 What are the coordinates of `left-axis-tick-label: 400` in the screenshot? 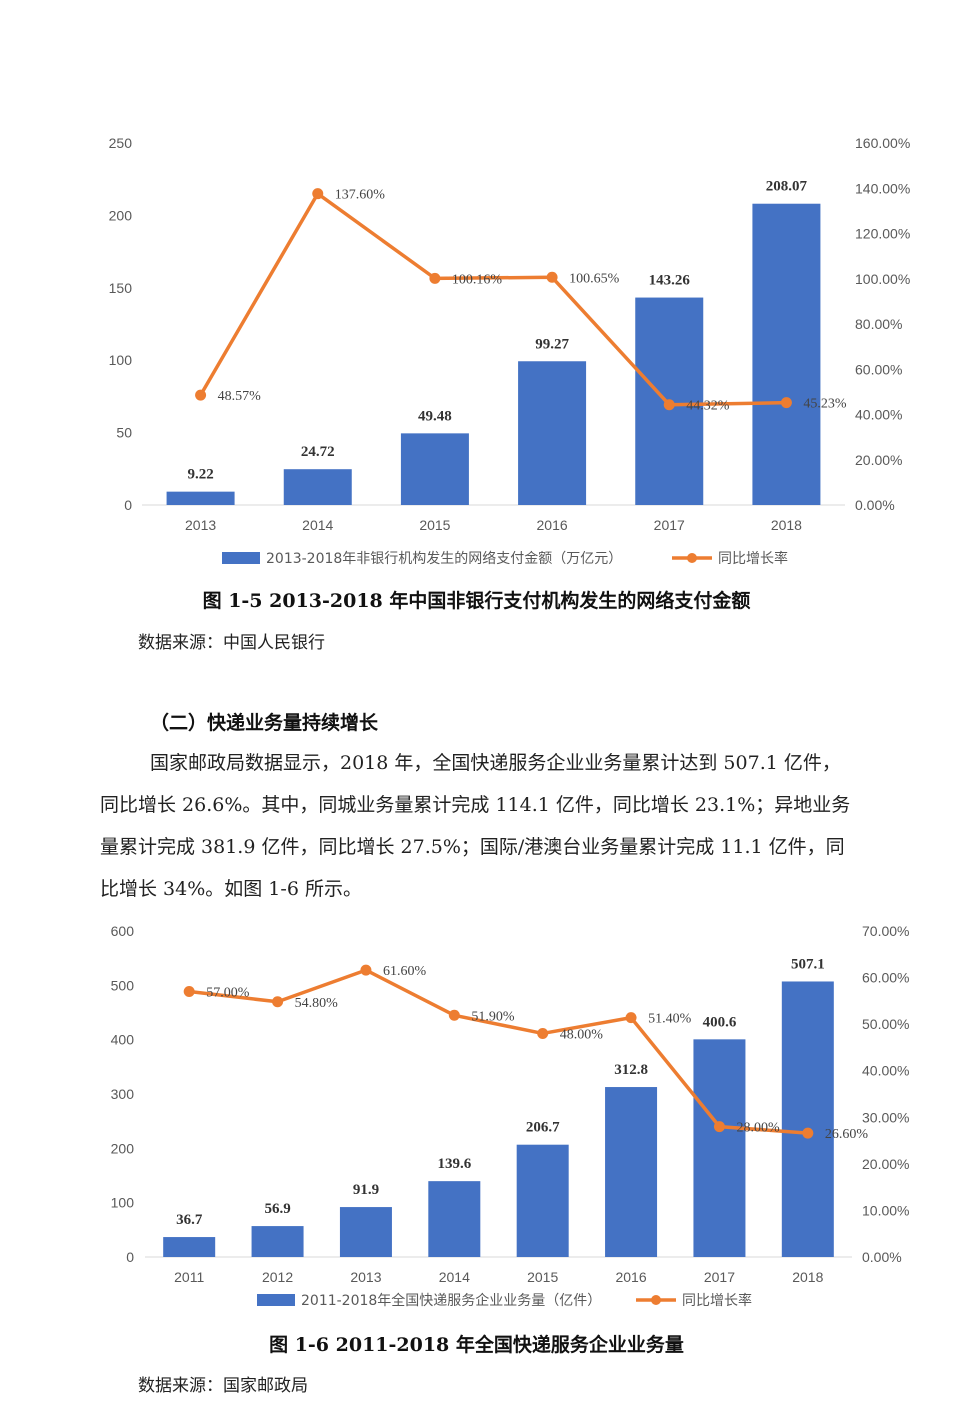 It's located at (123, 1040).